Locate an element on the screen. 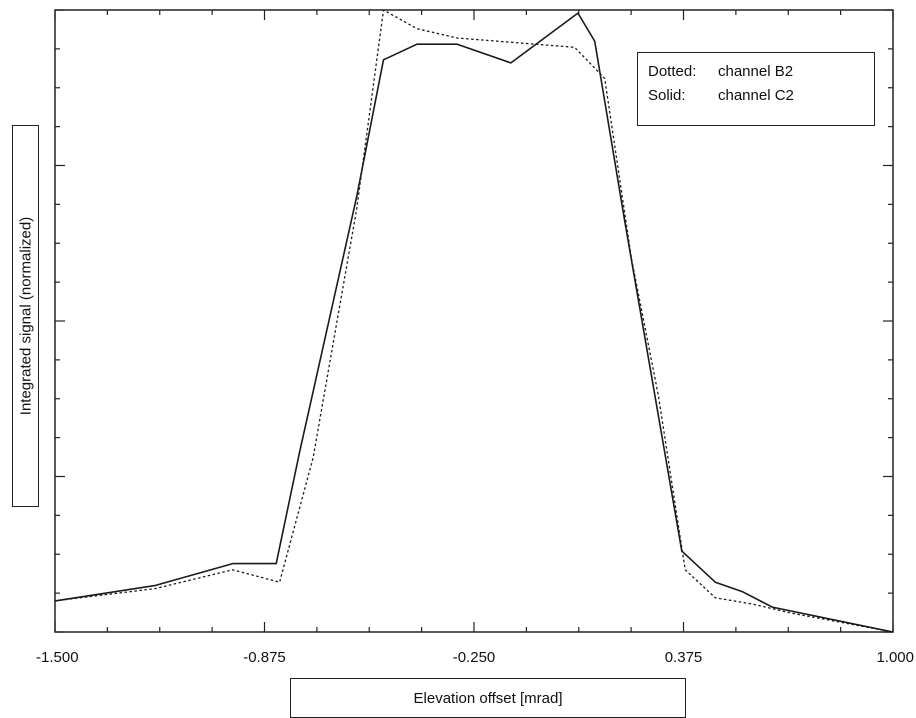 Image resolution: width=916 pixels, height=718 pixels. x-tick-label: -0.250 is located at coordinates (474, 657).